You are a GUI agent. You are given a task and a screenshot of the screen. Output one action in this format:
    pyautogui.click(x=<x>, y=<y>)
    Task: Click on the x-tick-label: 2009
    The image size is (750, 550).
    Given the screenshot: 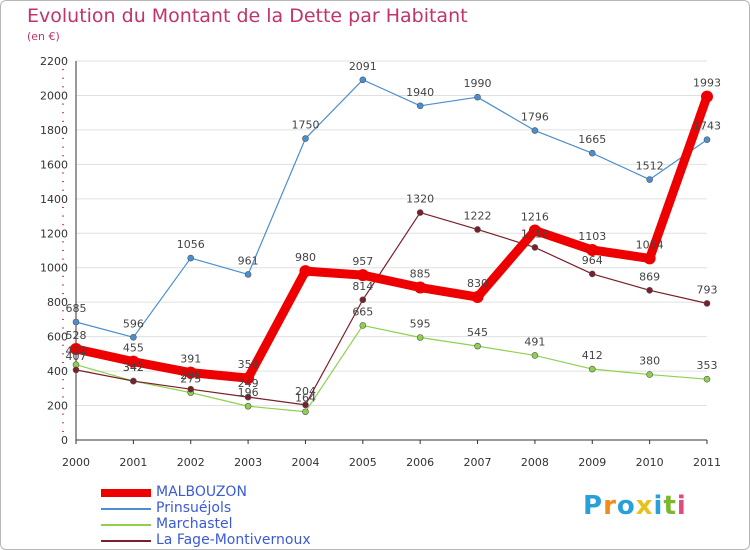 What is the action you would take?
    pyautogui.click(x=592, y=462)
    